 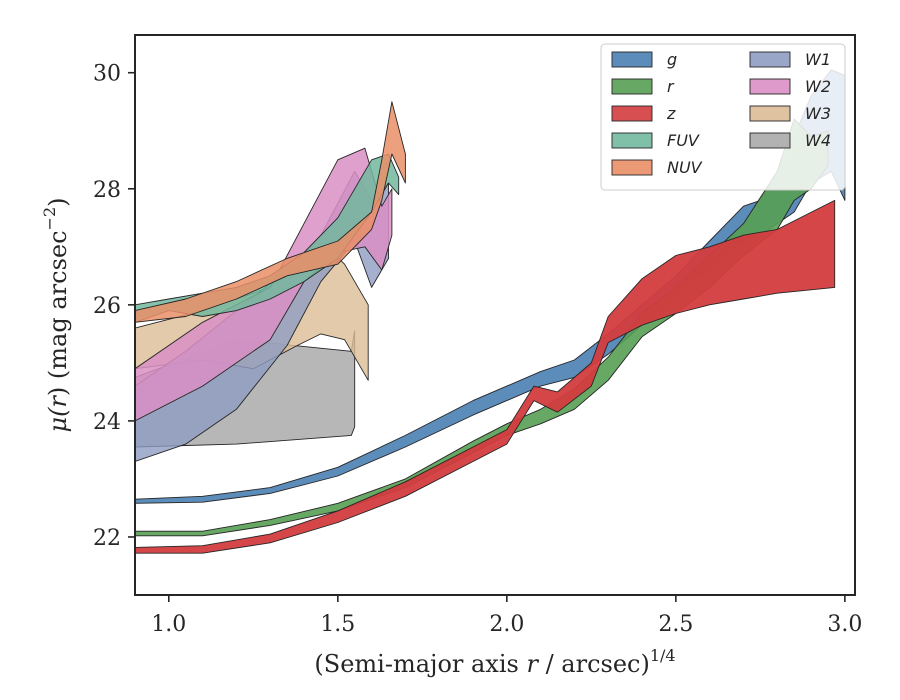 What do you see at coordinates (107, 74) in the screenshot?
I see `y-tick-label: 30` at bounding box center [107, 74].